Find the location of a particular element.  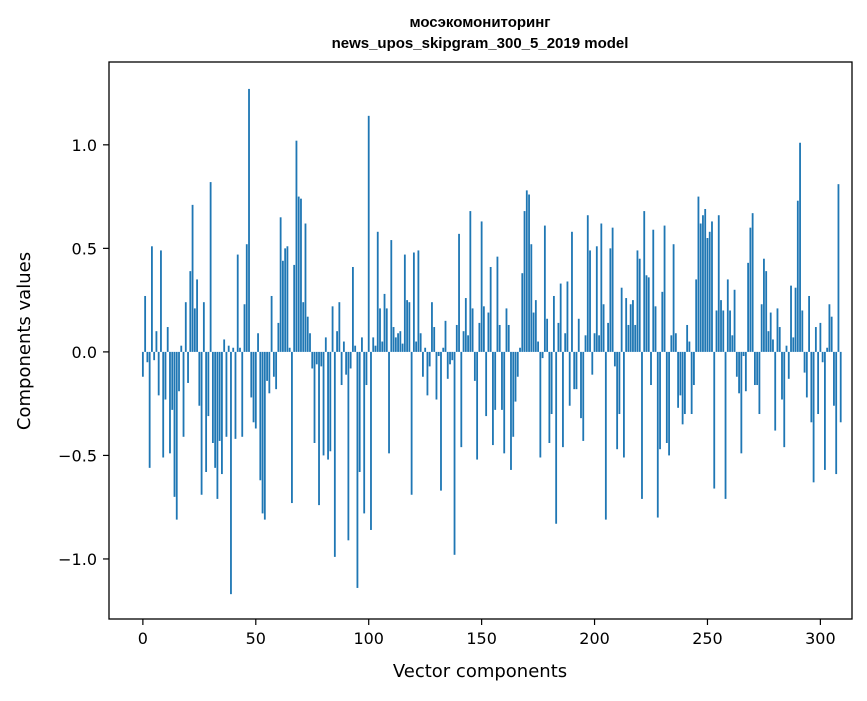

x-tick-label: 100 is located at coordinates (368, 638).